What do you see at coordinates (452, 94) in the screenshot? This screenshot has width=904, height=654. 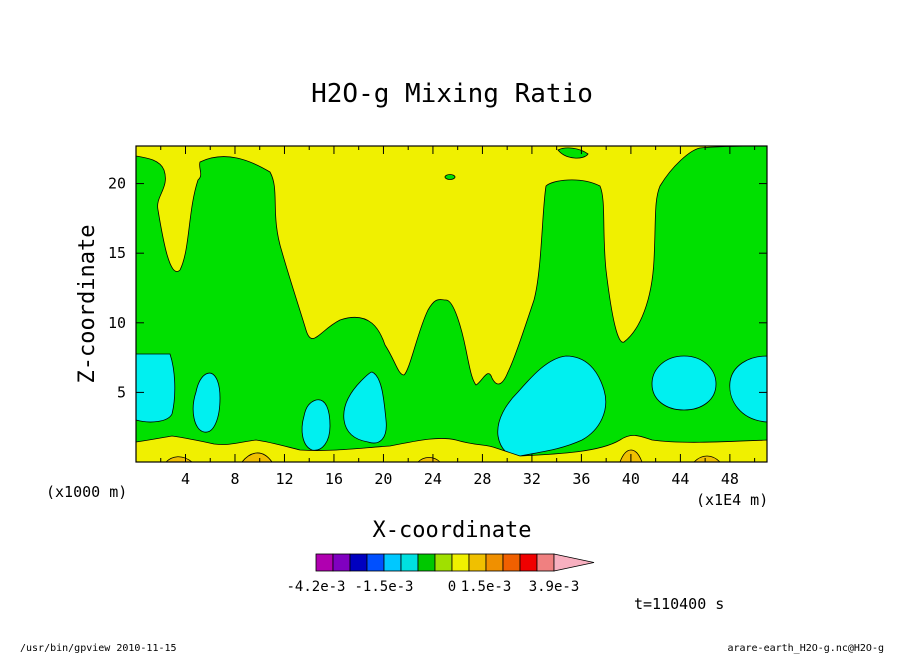 I see `chart-title: H2O-g Mixing Ratio` at bounding box center [452, 94].